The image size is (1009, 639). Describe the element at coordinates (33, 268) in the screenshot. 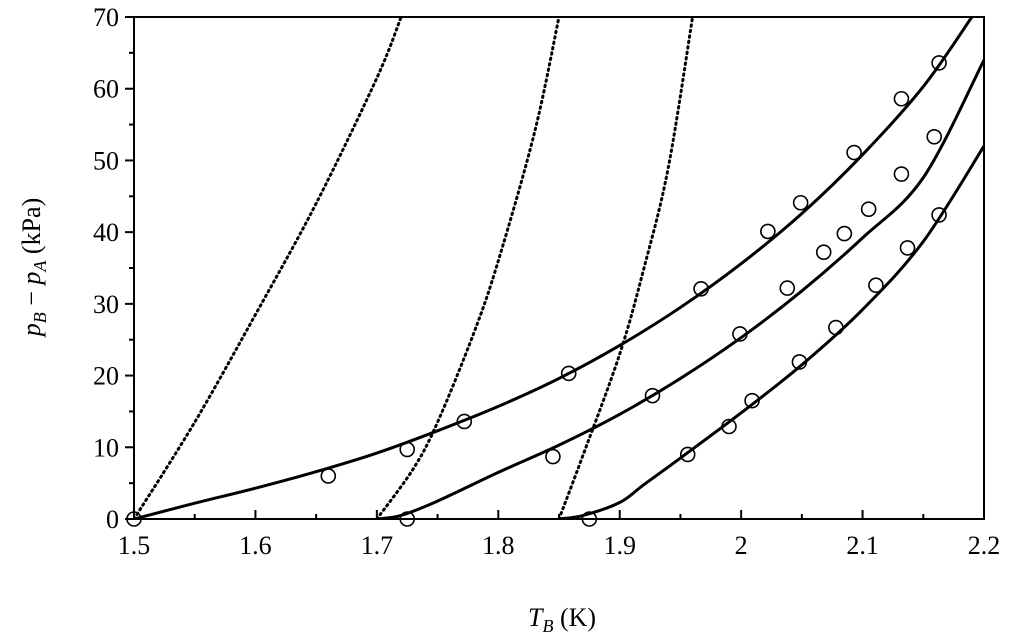

I see `y-axis-title: pB − pA (kPa)` at that location.